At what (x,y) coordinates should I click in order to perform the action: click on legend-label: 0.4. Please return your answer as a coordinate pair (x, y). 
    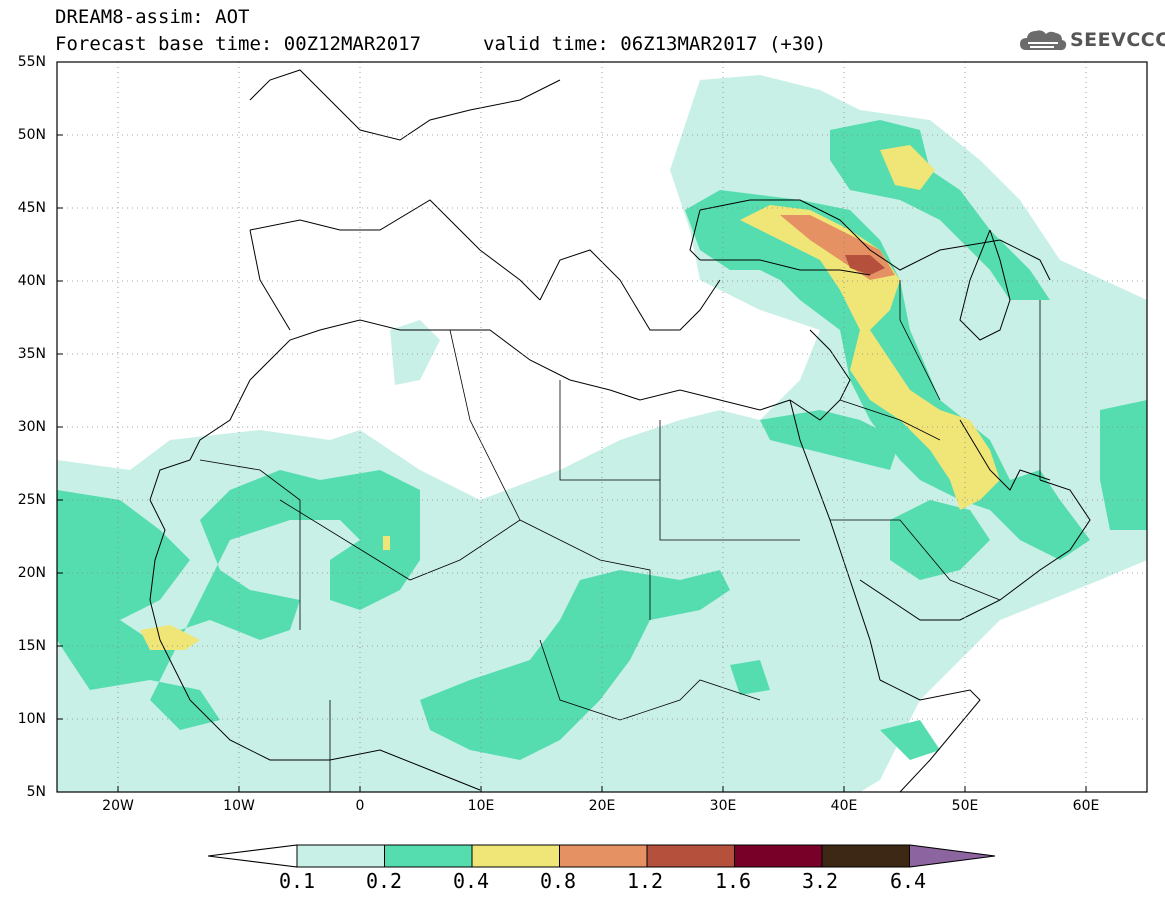
    Looking at the image, I should click on (471, 881).